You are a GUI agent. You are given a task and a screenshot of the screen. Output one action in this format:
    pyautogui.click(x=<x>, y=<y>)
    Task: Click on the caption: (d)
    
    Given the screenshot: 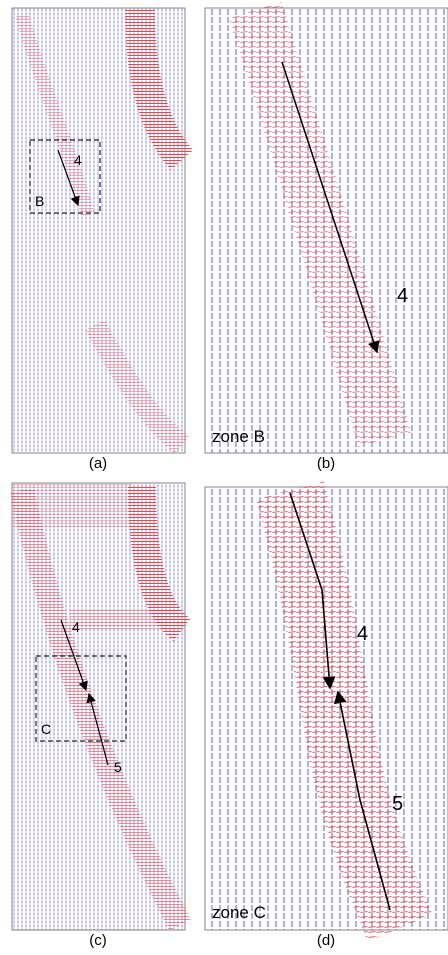 What is the action you would take?
    pyautogui.click(x=326, y=940)
    